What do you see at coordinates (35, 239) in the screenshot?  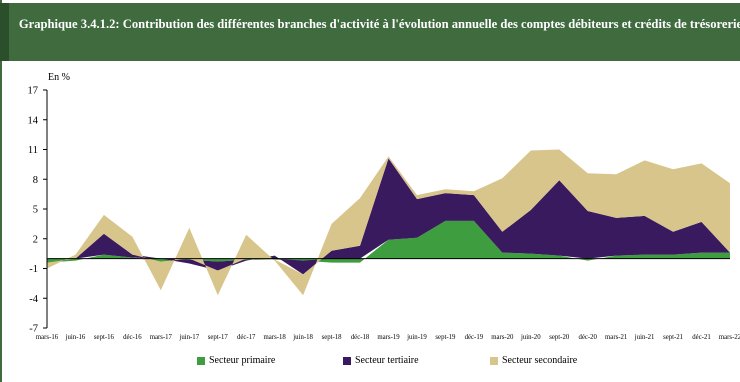 I see `y-tick-label: 2` at bounding box center [35, 239].